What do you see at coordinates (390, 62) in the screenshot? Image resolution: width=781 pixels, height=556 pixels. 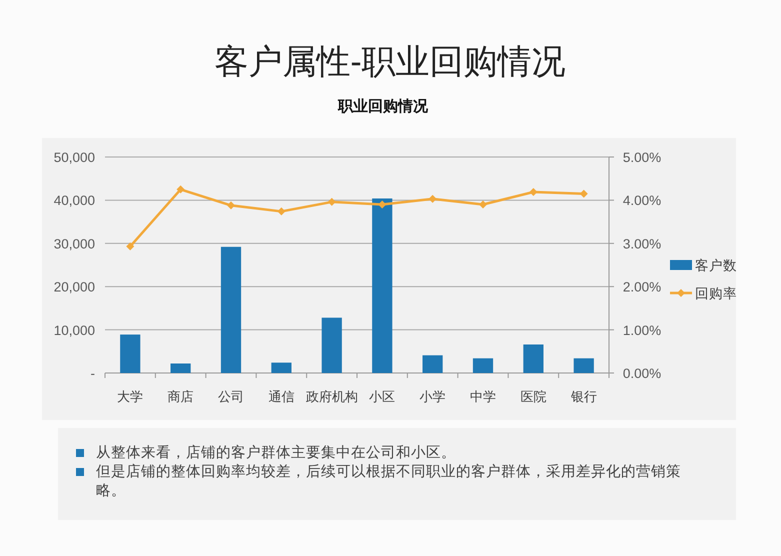 I see `chart-title: 客户属性-职业回购情况` at bounding box center [390, 62].